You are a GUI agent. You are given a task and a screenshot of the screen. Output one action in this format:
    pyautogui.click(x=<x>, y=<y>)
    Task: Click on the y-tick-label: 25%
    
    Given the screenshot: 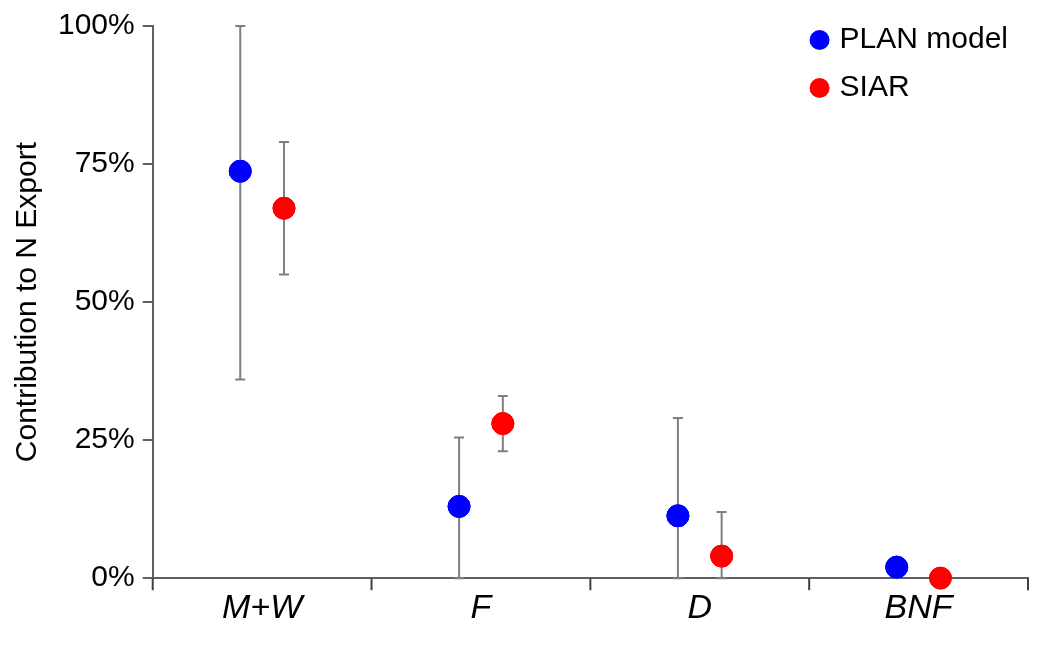 What is the action you would take?
    pyautogui.click(x=104, y=438)
    